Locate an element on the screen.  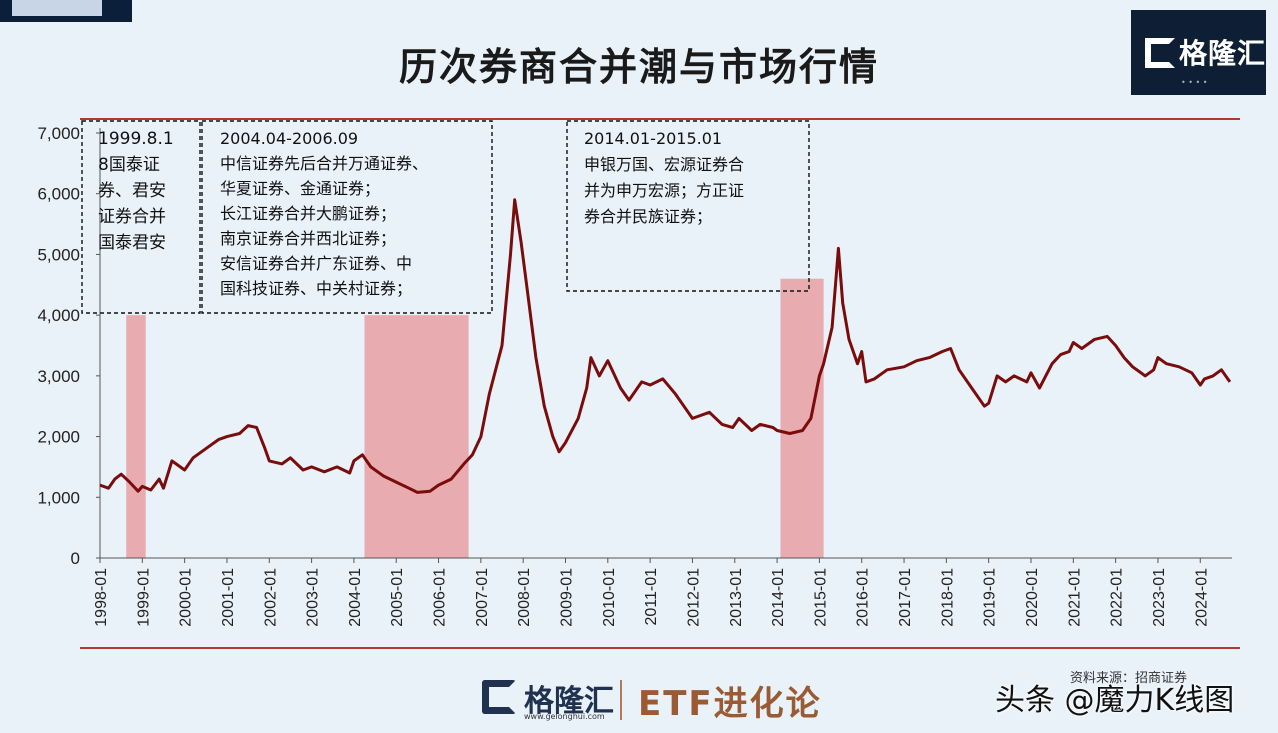
footer-product: ETF进化论 is located at coordinates (730, 704).